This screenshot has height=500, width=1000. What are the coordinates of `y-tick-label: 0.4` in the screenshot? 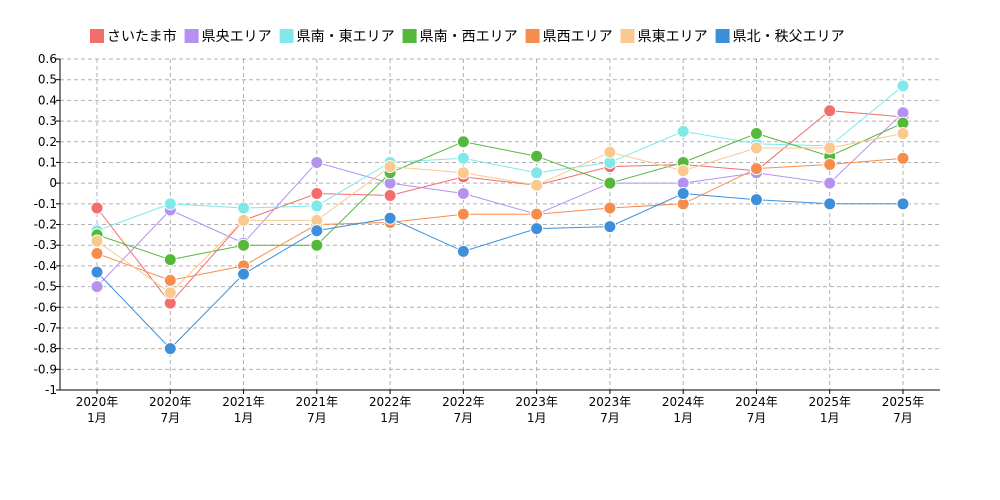 It's located at (47, 100).